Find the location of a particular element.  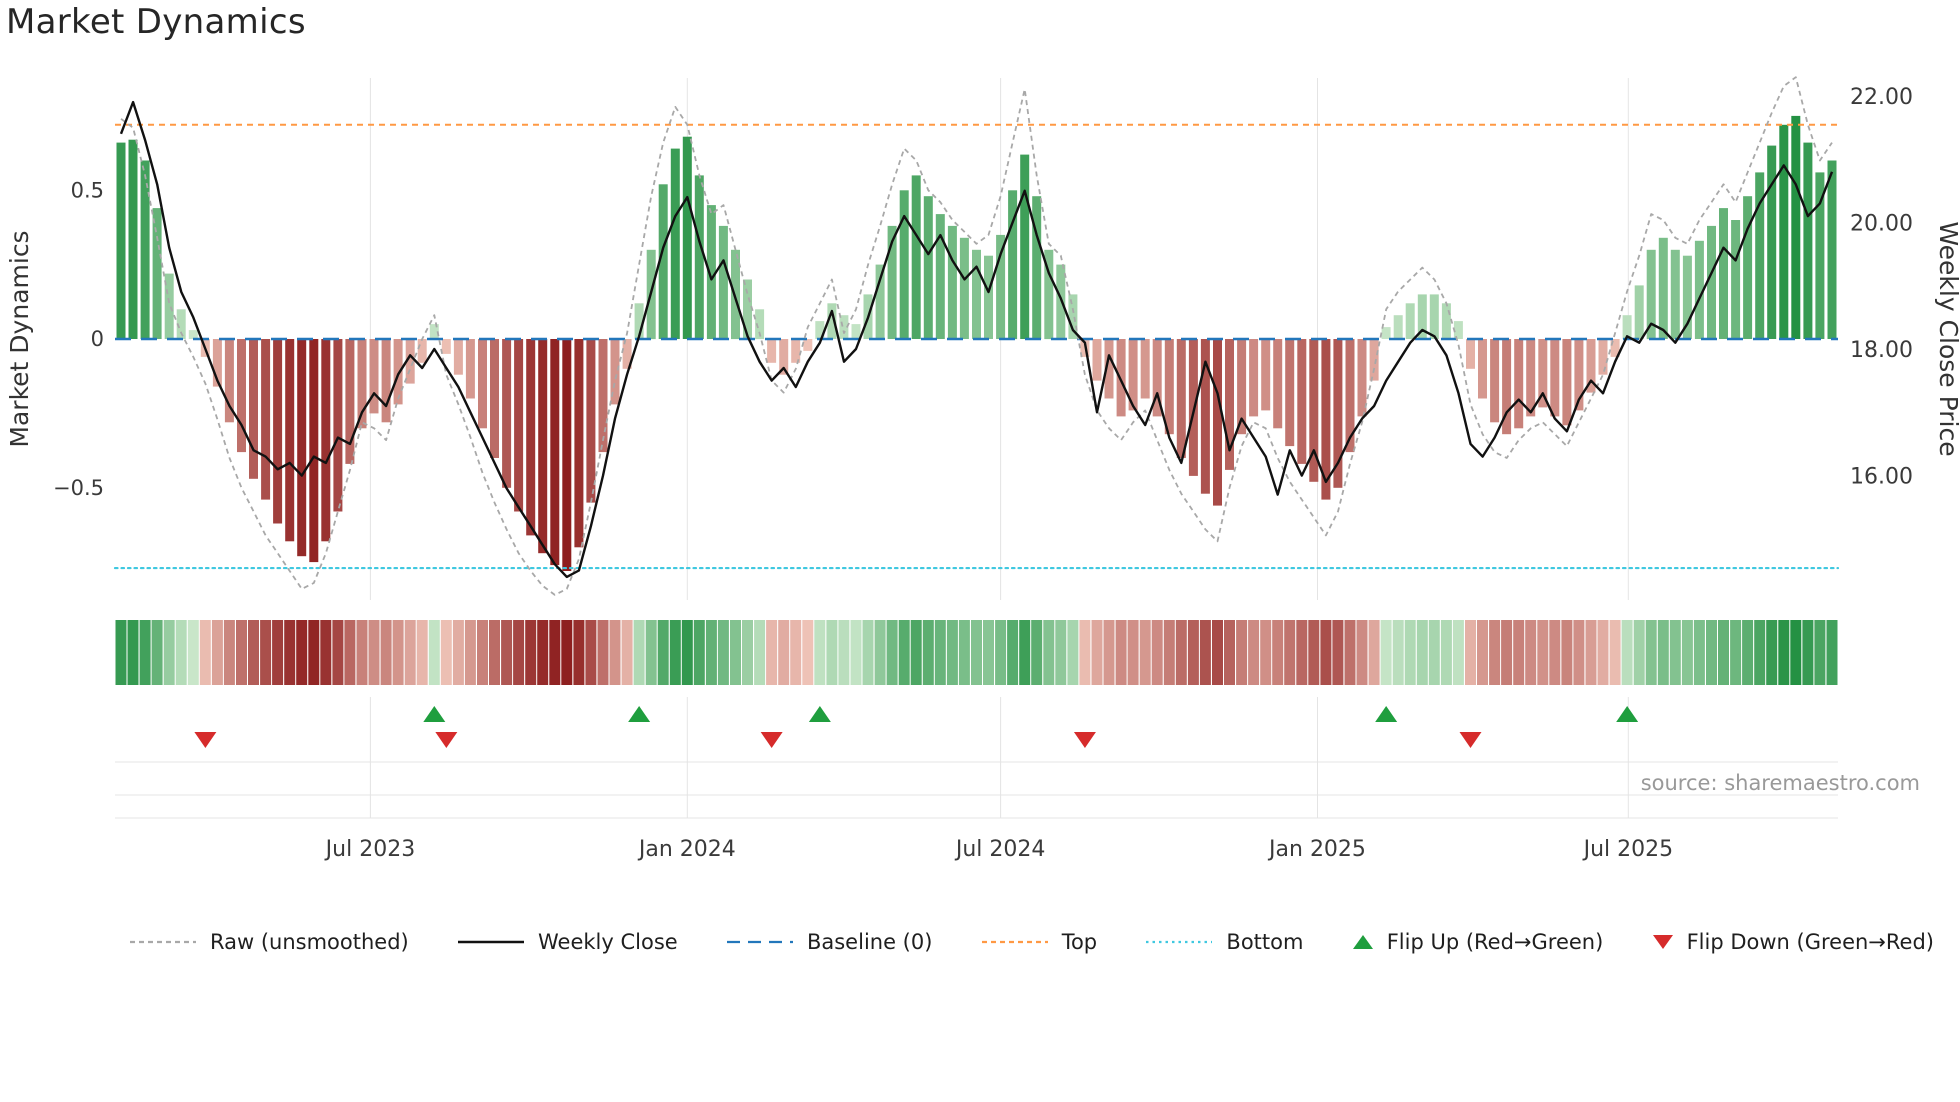

flip-up-swatch is located at coordinates (1362, 942).